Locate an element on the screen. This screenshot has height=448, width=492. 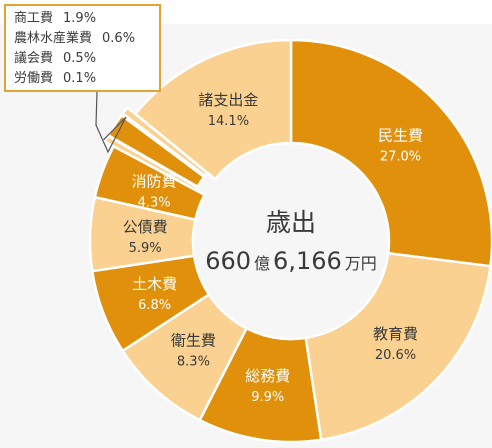
callout-item-value: 0.1% is located at coordinates (80, 78).